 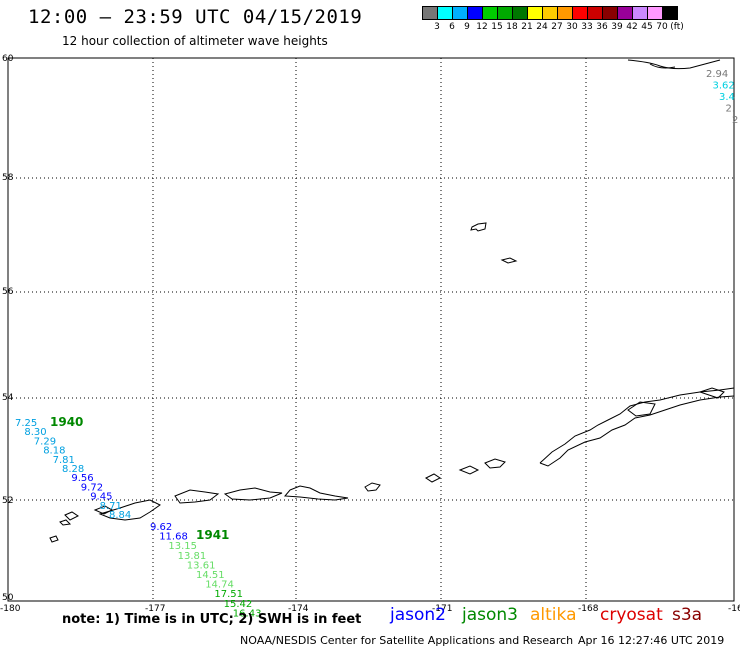 What do you see at coordinates (26, 423) in the screenshot?
I see `swh-value: 7.25` at bounding box center [26, 423].